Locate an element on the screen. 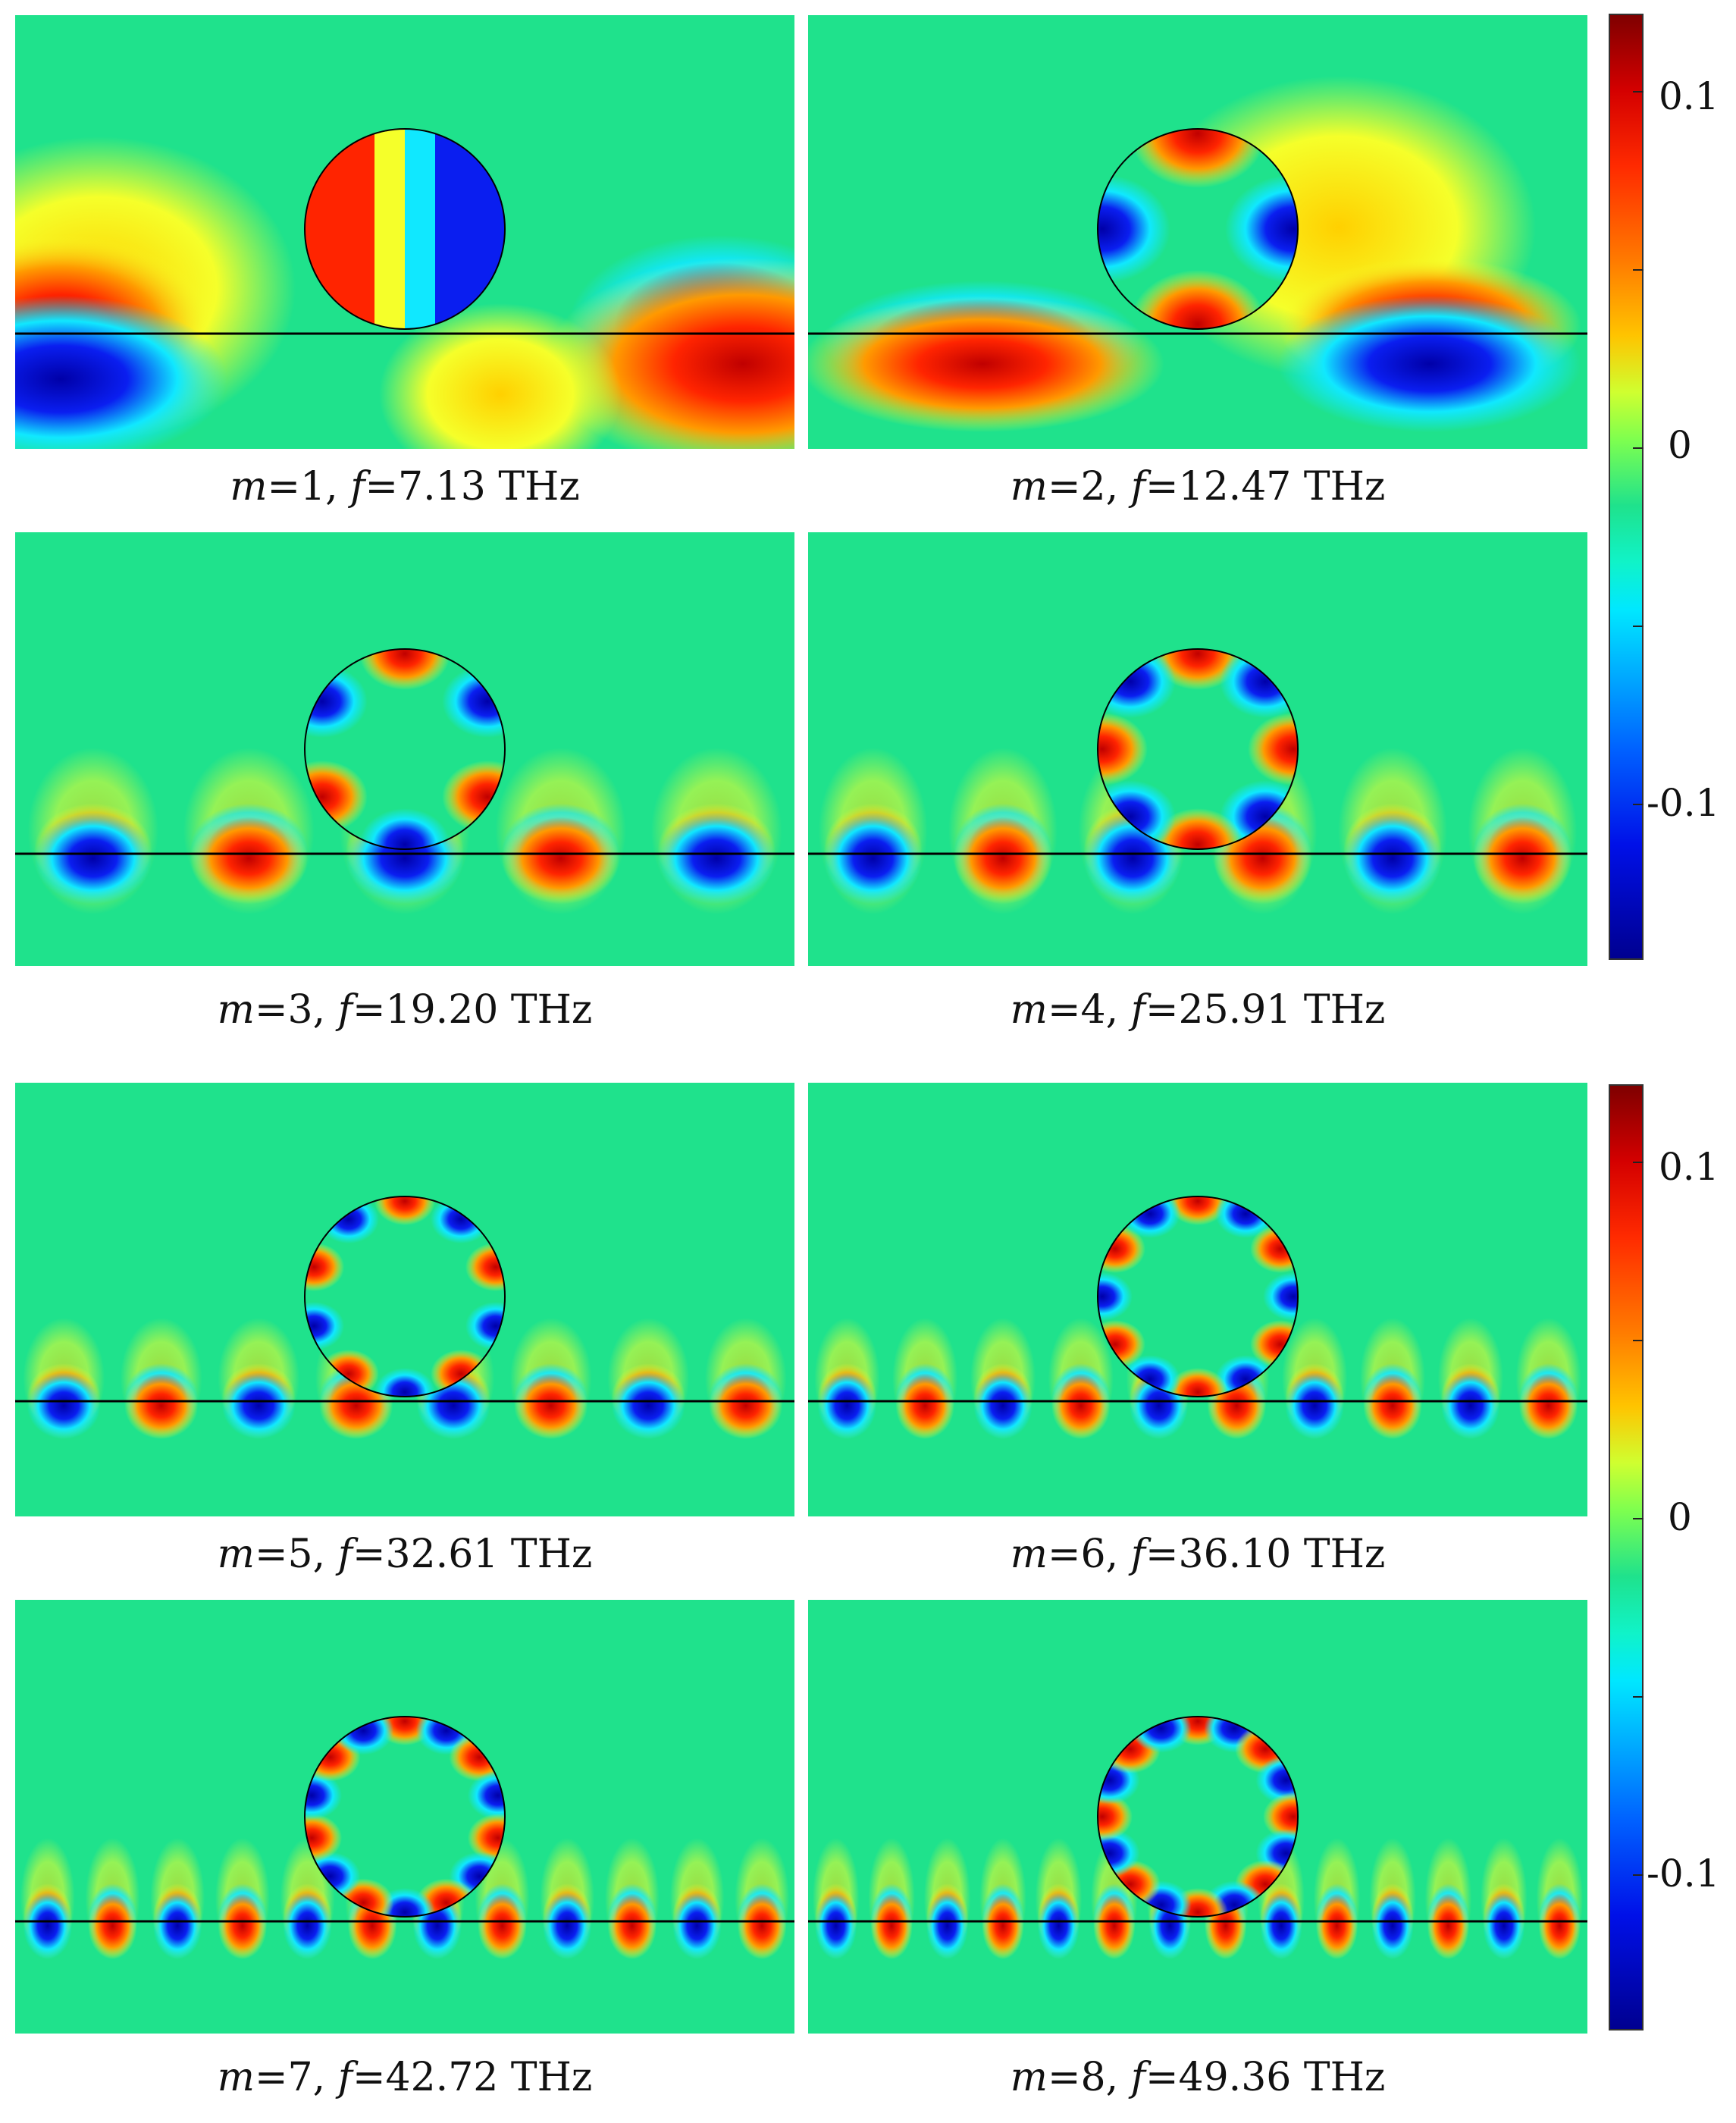 Image resolution: width=1736 pixels, height=2123 pixels. field-map-m4 is located at coordinates (1197, 781).